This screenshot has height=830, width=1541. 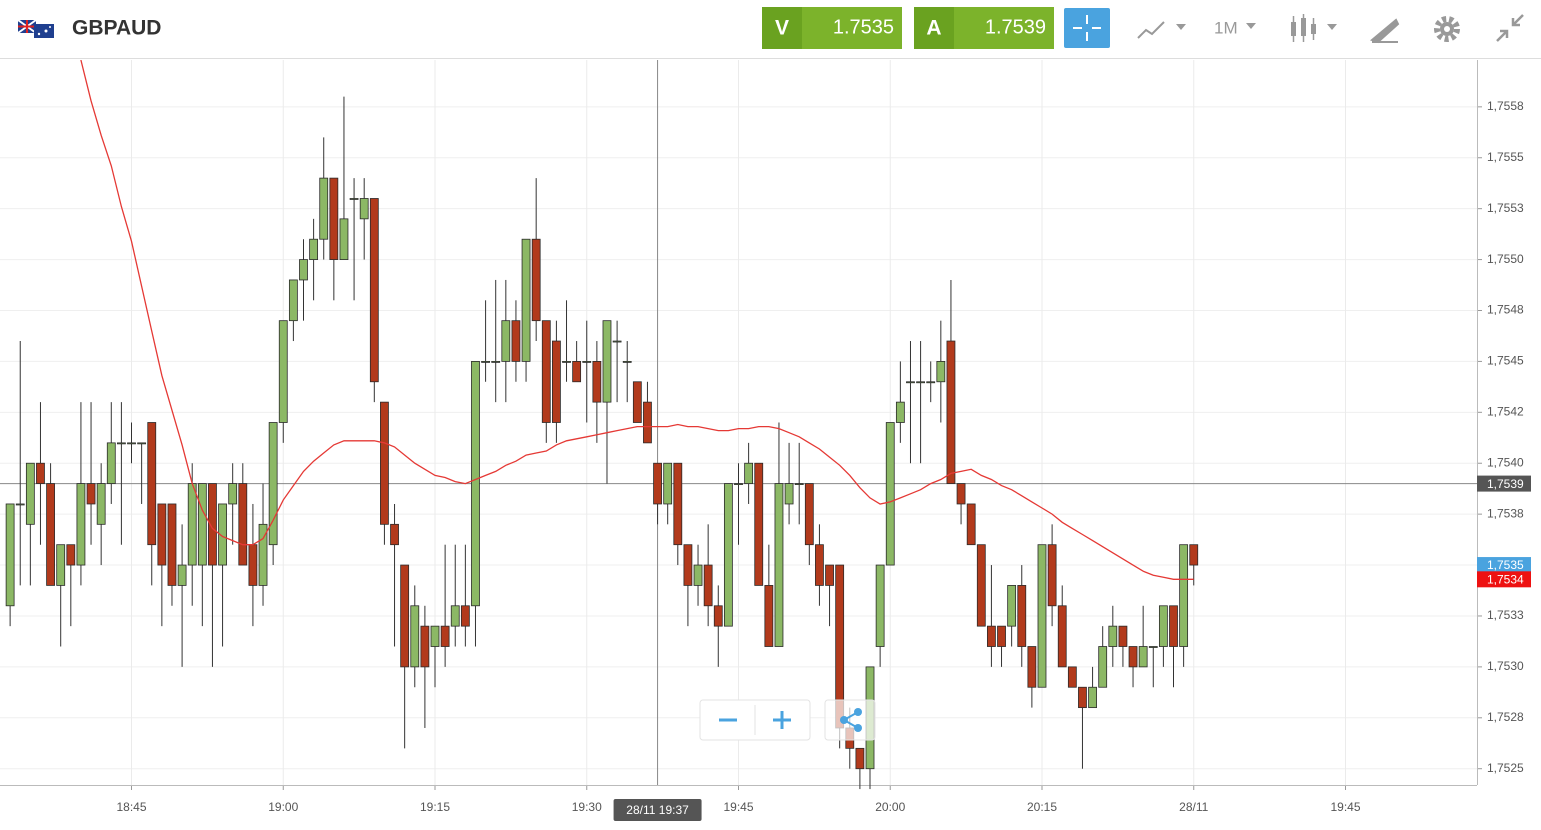 I want to click on buy-button: A 1.7539, so click(x=984, y=28).